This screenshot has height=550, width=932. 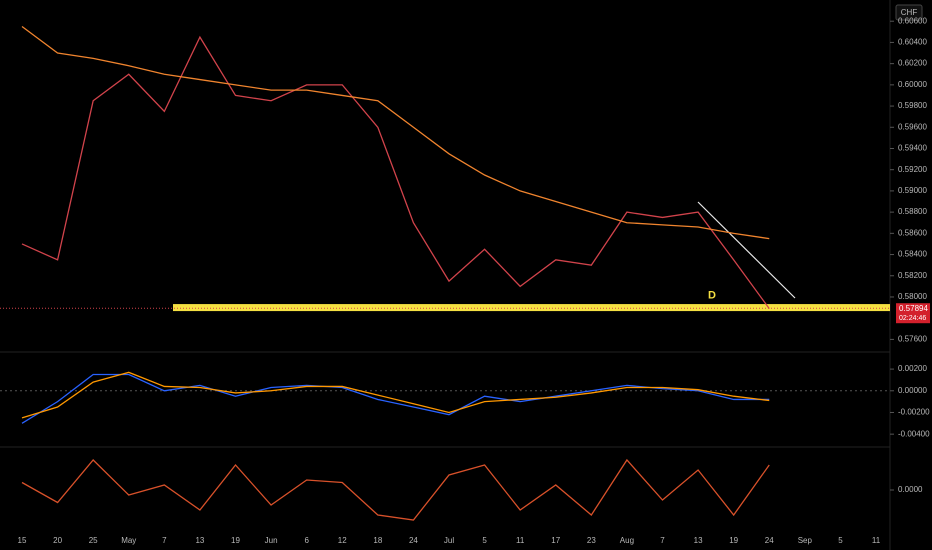 What do you see at coordinates (805, 540) in the screenshot?
I see `x-tick-label: Sep` at bounding box center [805, 540].